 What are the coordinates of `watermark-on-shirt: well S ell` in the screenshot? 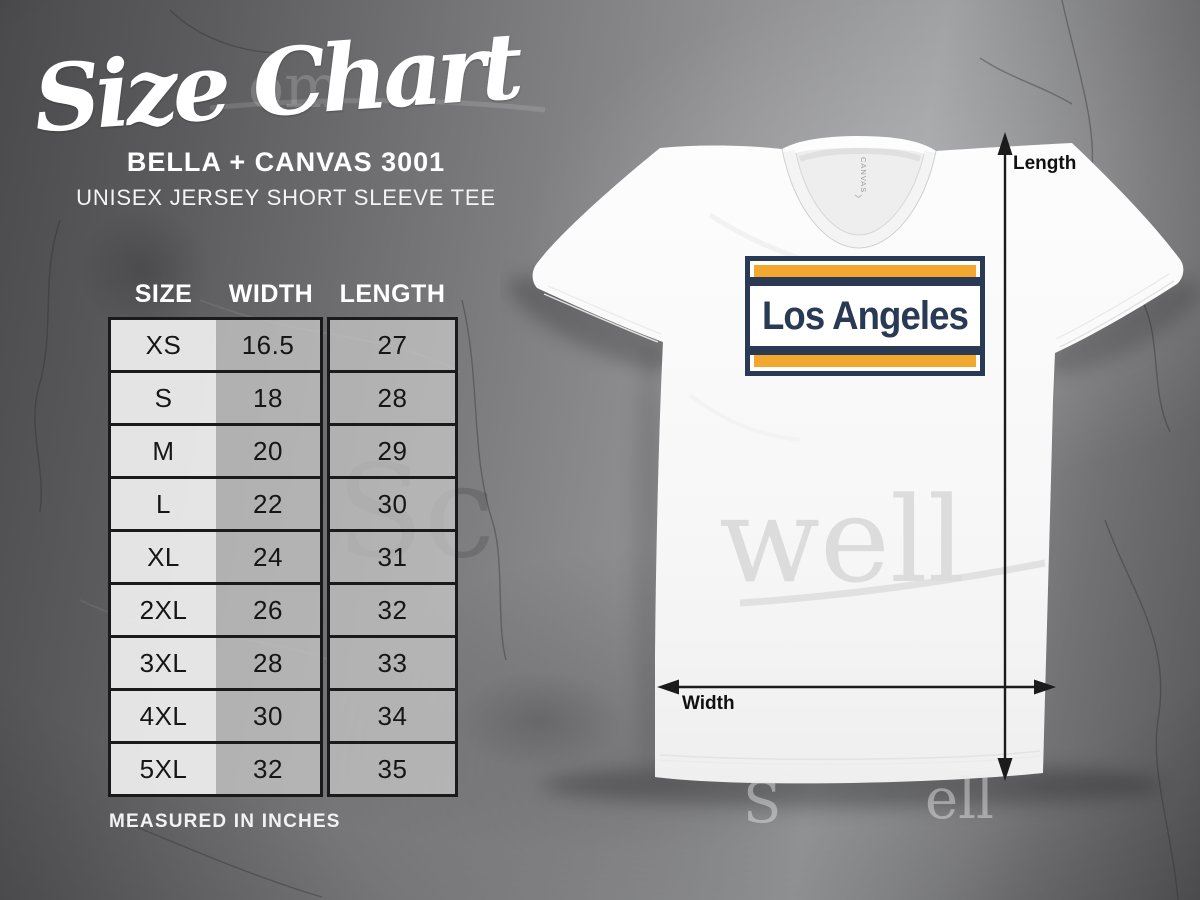 It's located at (882, 653).